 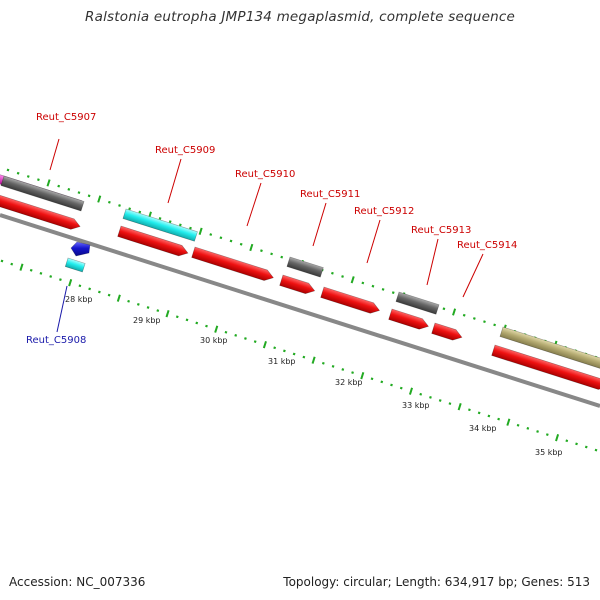 I want to click on red-cds-c5910, so click(x=233, y=264).